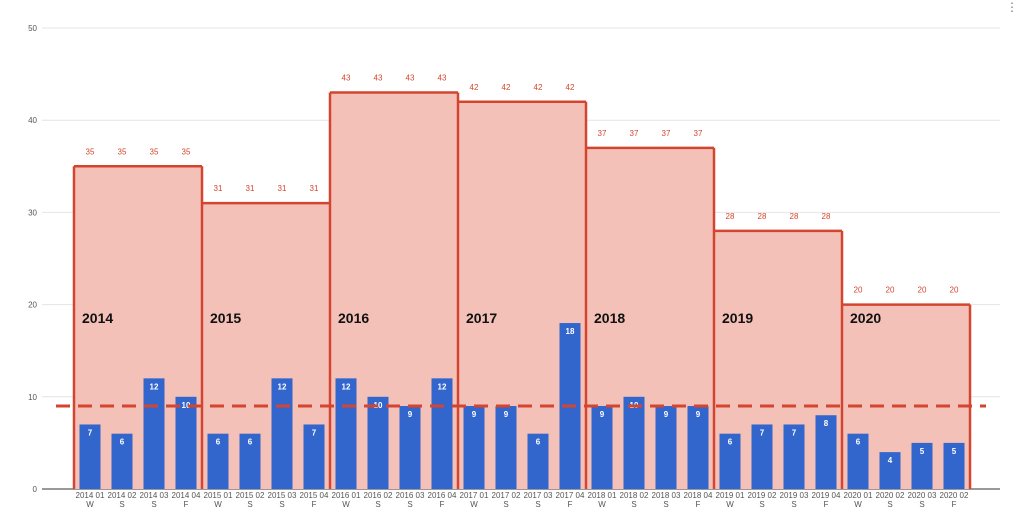 The image size is (1024, 531). I want to click on x-tick-label: 2015 04, so click(314, 495).